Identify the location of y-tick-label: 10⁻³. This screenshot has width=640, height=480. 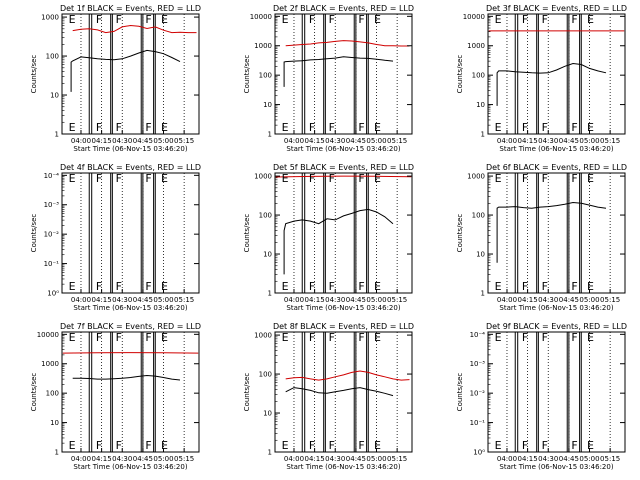
(478, 364).